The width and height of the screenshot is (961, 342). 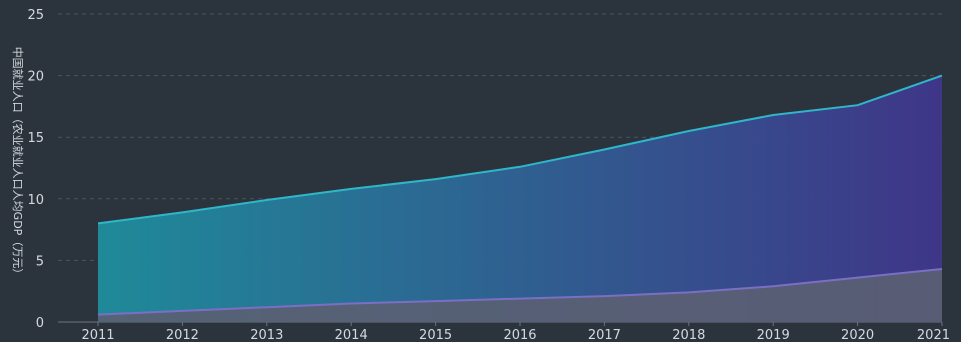 I want to click on y-tick-label-10: 10, so click(x=35, y=200).